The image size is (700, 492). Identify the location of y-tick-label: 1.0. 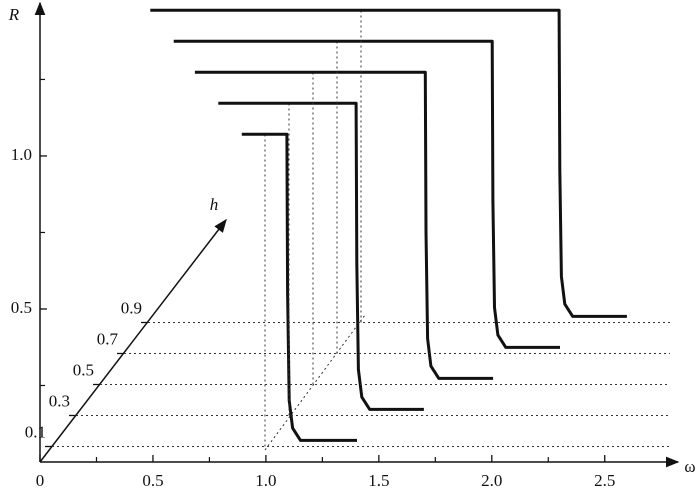
(21, 154).